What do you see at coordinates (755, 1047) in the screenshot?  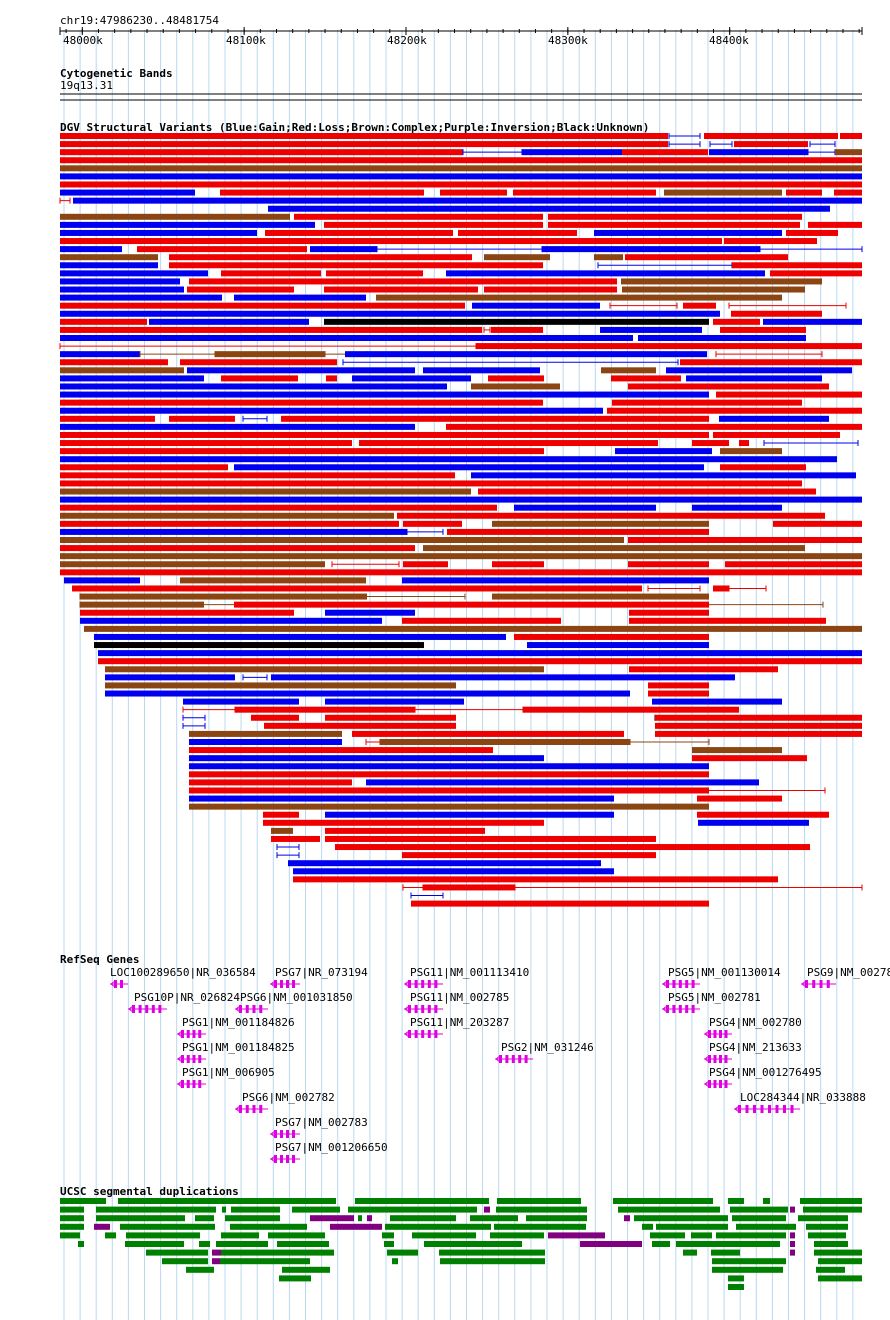 I see `refseq-gene-label: PSG4|NM_213633` at bounding box center [755, 1047].